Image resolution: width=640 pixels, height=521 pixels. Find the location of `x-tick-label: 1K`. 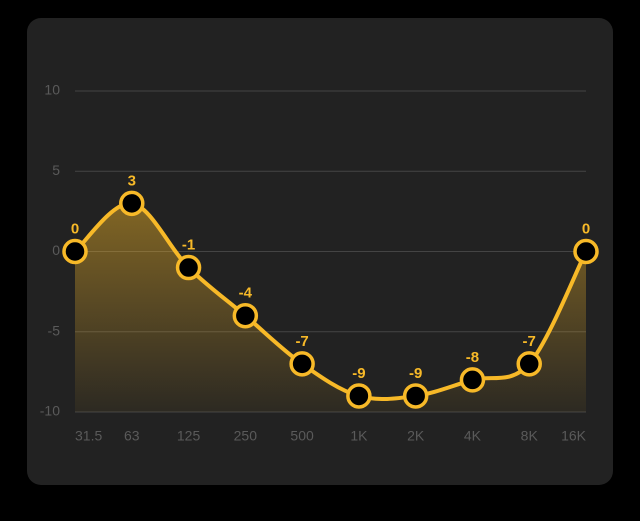

x-tick-label: 1K is located at coordinates (359, 436).